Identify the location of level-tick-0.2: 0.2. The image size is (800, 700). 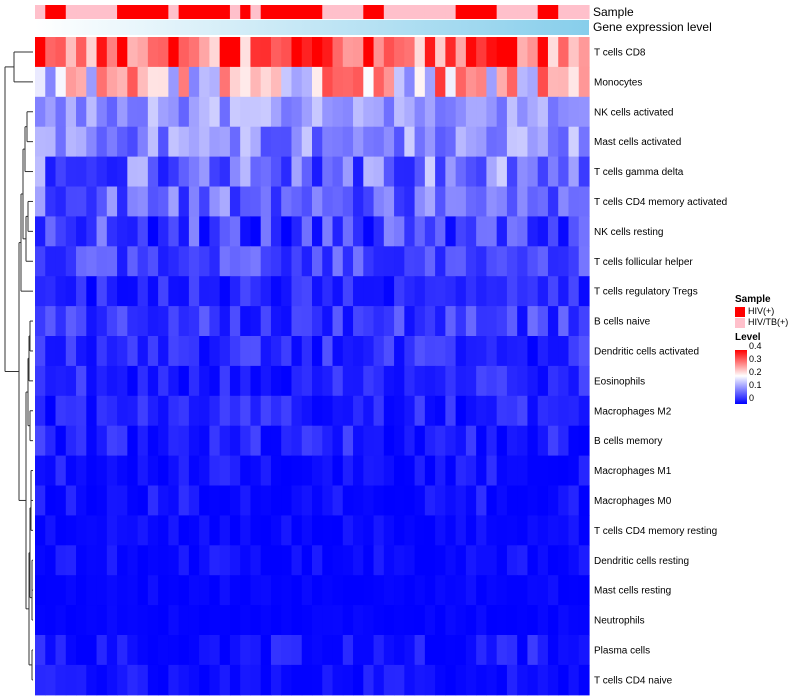
(755, 372).